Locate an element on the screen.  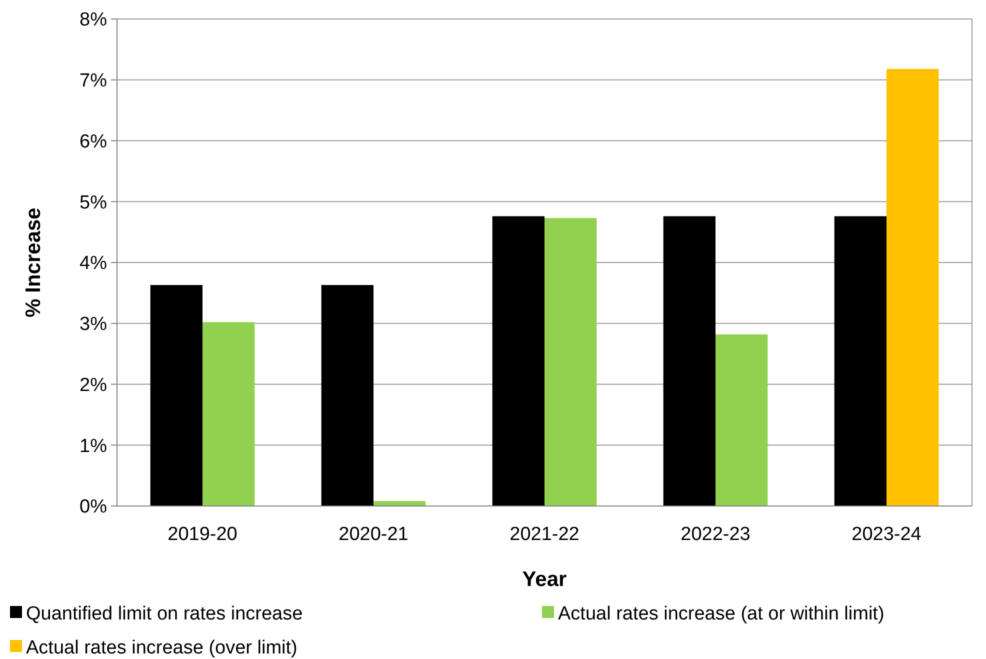
y-tick-label: 6% is located at coordinates (94, 141).